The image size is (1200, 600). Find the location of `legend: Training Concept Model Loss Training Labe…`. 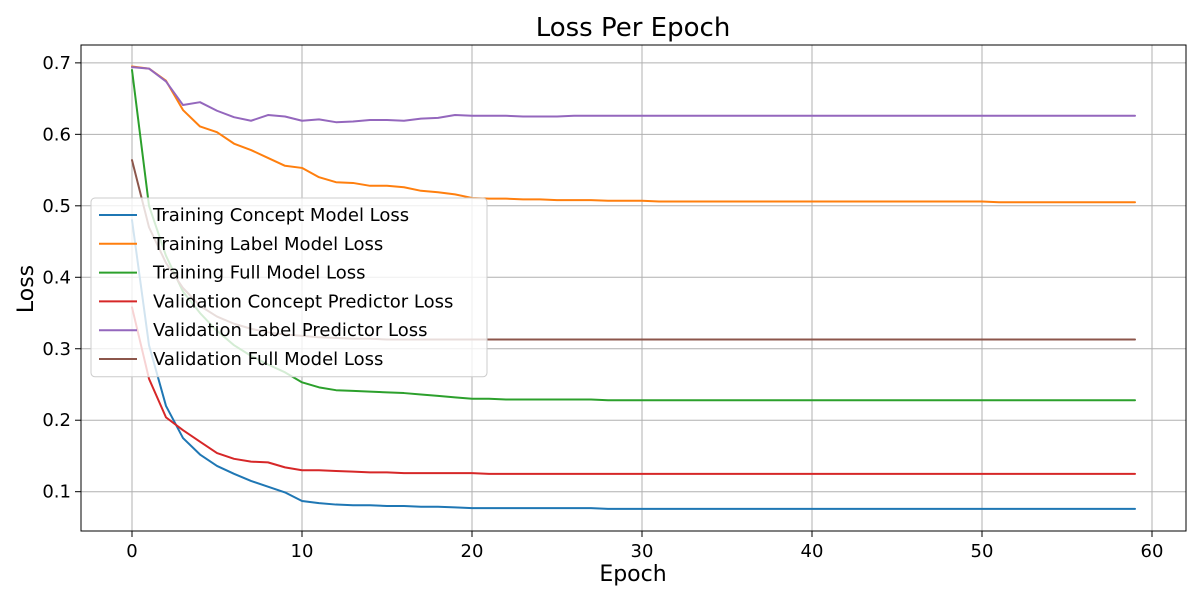

legend: Training Concept Model Loss Training Labe… is located at coordinates (289, 287).